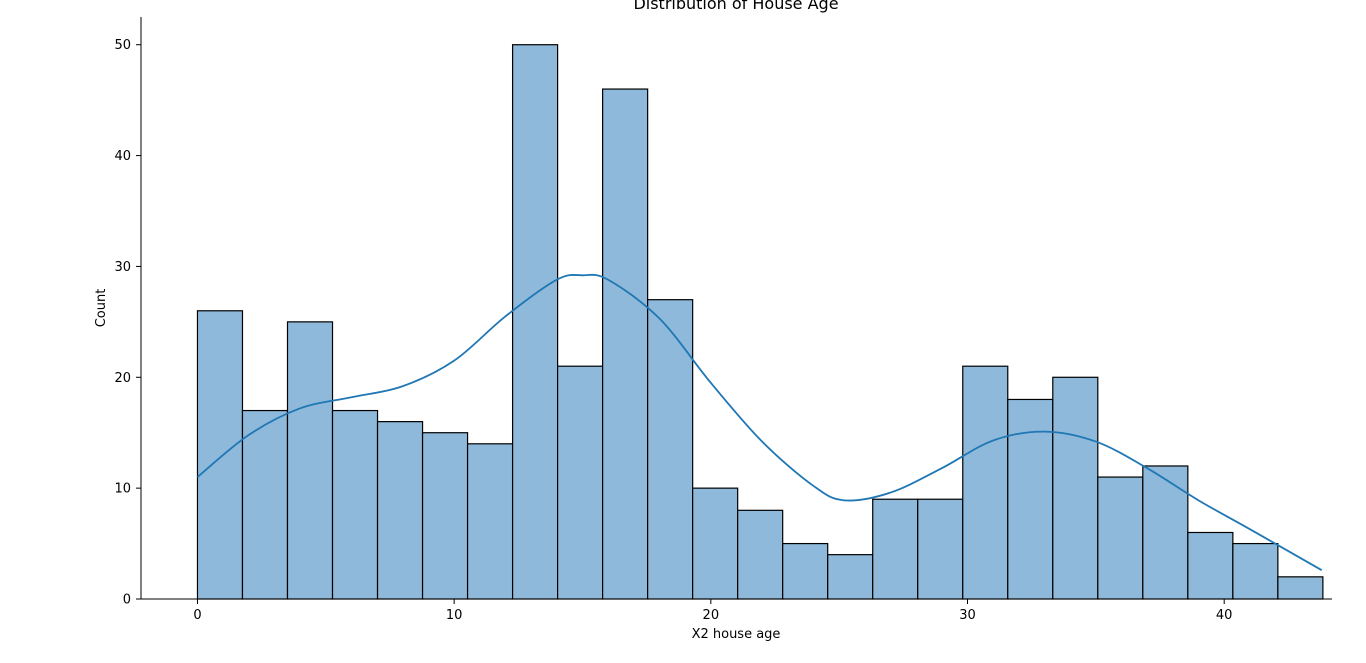 The image size is (1366, 663). Describe the element at coordinates (122, 489) in the screenshot. I see `y-tick-label: 10` at that location.